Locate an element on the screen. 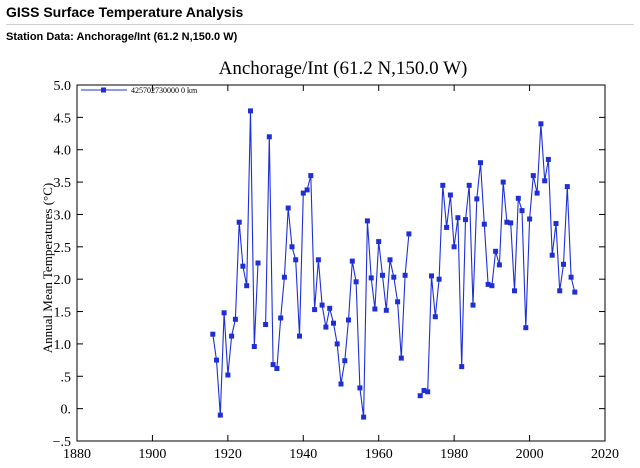  y-tick-label: 2.5 is located at coordinates (63, 248).